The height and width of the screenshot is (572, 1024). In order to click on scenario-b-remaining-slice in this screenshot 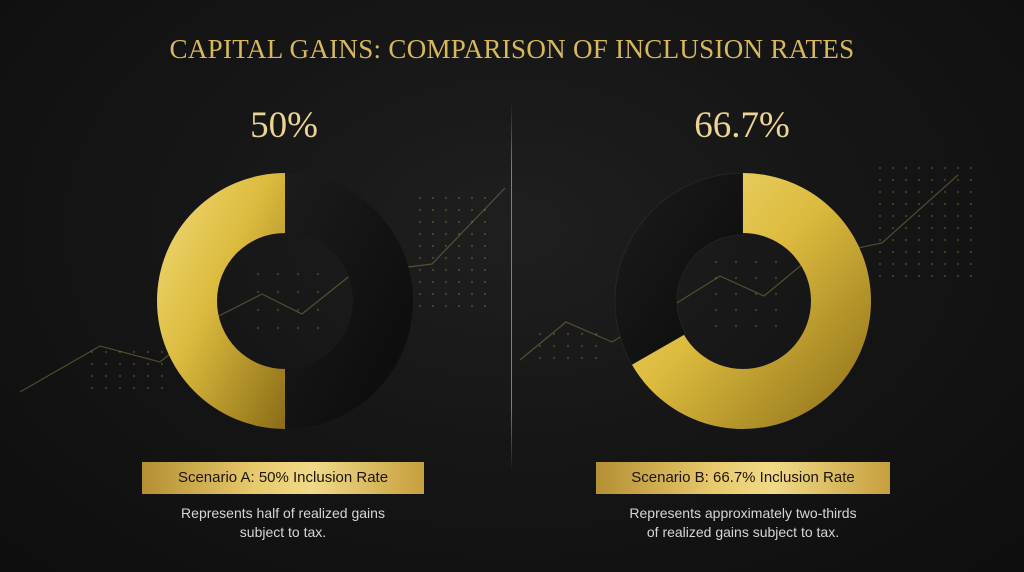, I will do `click(679, 269)`.